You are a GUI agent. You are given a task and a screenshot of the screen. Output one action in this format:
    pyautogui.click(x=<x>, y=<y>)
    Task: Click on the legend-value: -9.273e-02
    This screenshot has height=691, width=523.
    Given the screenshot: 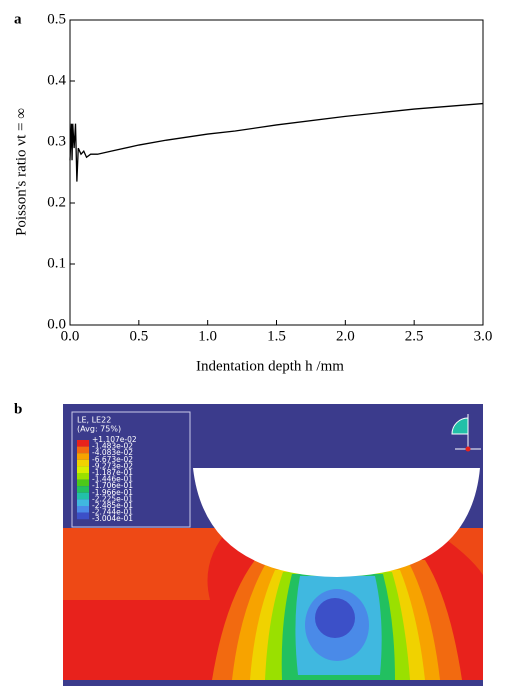 What is the action you would take?
    pyautogui.click(x=112, y=465)
    